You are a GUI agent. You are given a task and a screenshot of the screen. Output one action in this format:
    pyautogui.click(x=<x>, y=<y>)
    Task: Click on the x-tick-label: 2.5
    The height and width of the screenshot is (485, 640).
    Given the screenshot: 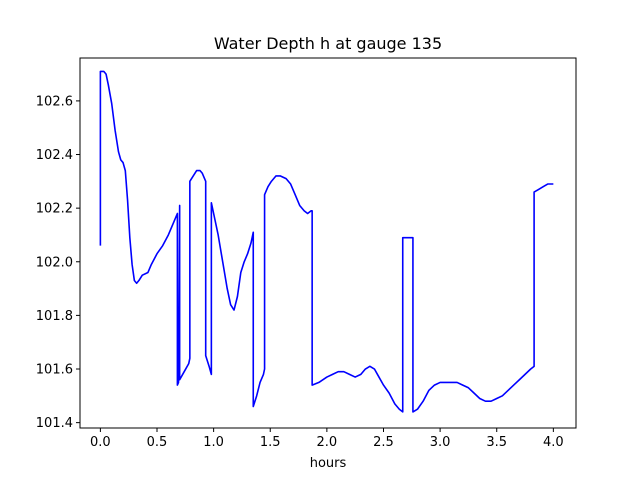 What is the action you would take?
    pyautogui.click(x=383, y=442)
    